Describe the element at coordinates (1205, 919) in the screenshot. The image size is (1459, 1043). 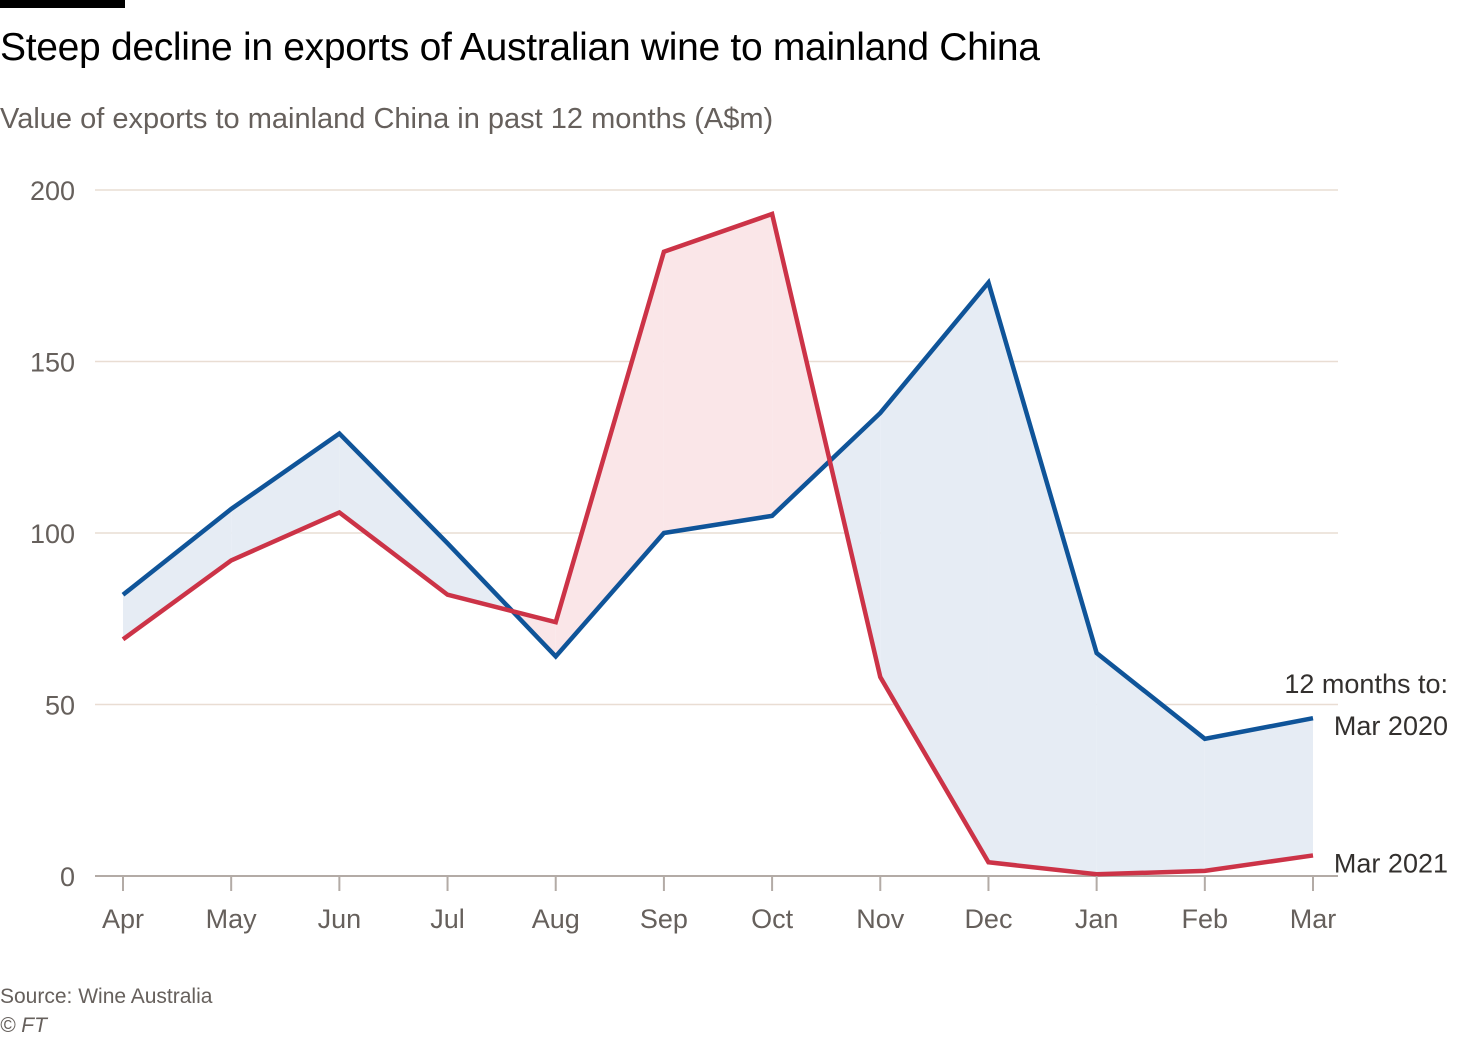
I see `x-tick-label: Feb` at that location.